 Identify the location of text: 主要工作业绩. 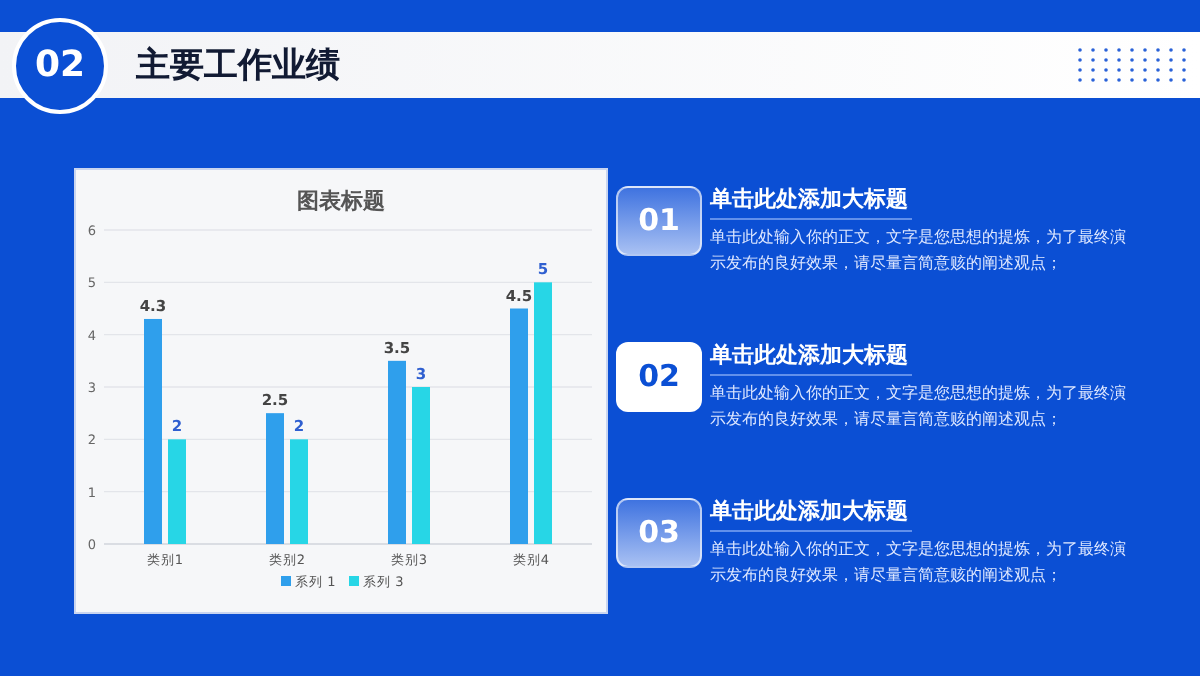
(238, 67).